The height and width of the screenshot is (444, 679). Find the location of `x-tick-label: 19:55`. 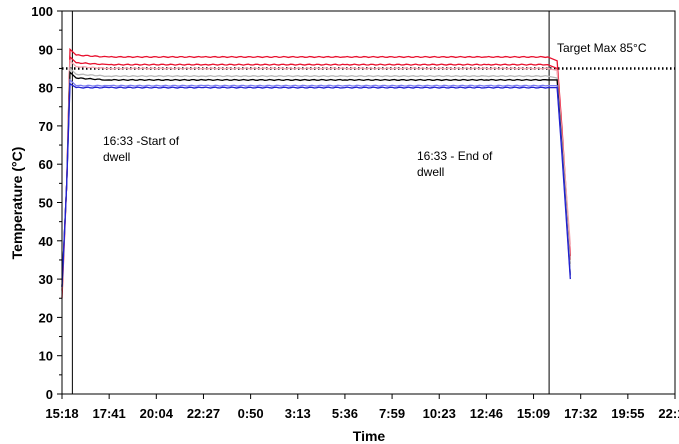

x-tick-label: 19:55 is located at coordinates (627, 413).